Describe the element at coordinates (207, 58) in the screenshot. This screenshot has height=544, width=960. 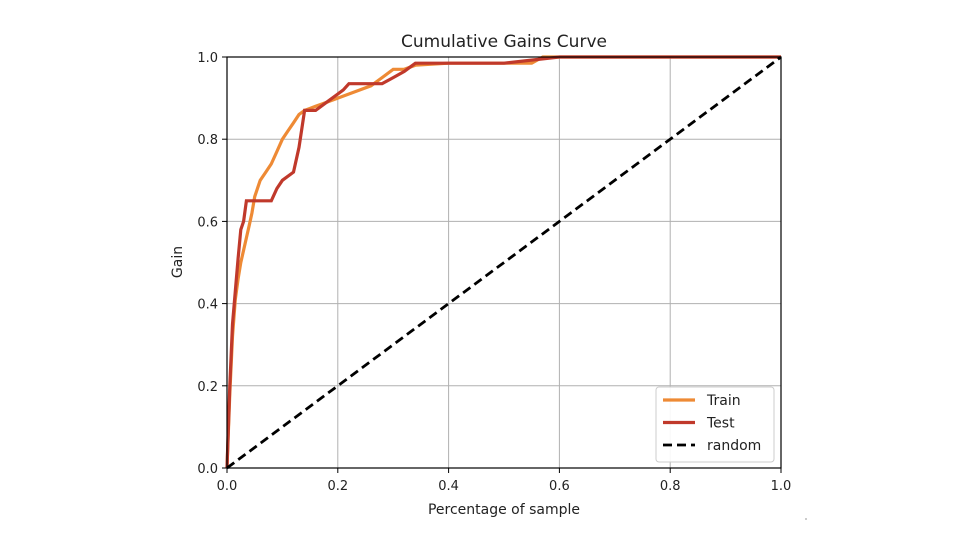
I see `y-tick-label: 1.0` at that location.